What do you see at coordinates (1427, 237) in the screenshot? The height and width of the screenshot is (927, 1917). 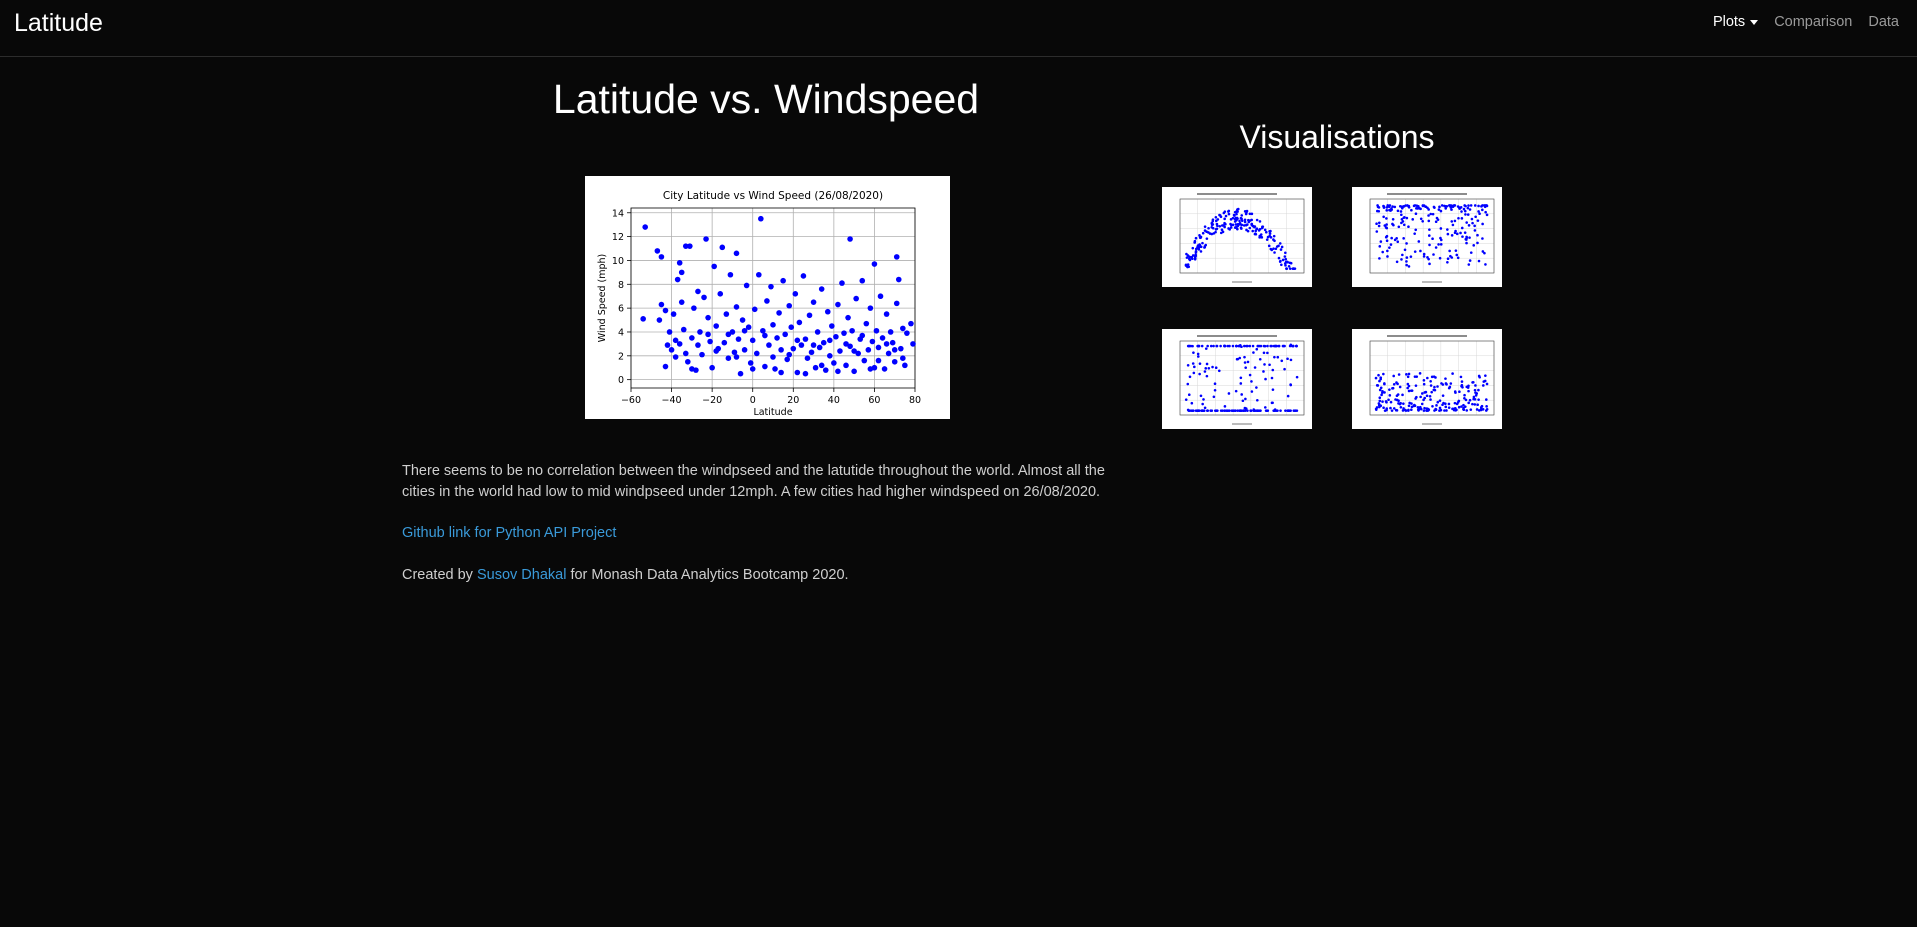 I see `thumbnail-humidity` at bounding box center [1427, 237].